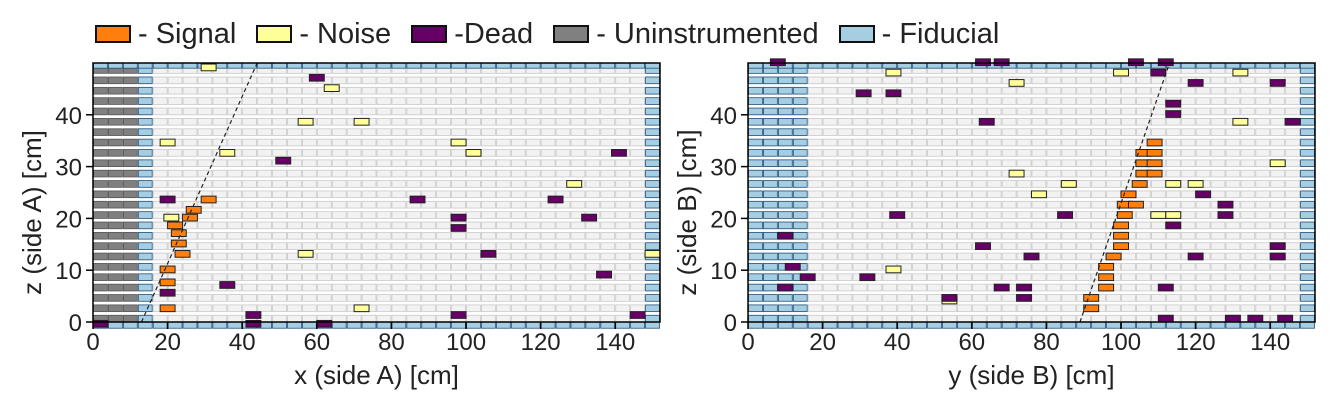  What do you see at coordinates (1263, 325) in the screenshot?
I see `bottom-fiducial-cell` at bounding box center [1263, 325].